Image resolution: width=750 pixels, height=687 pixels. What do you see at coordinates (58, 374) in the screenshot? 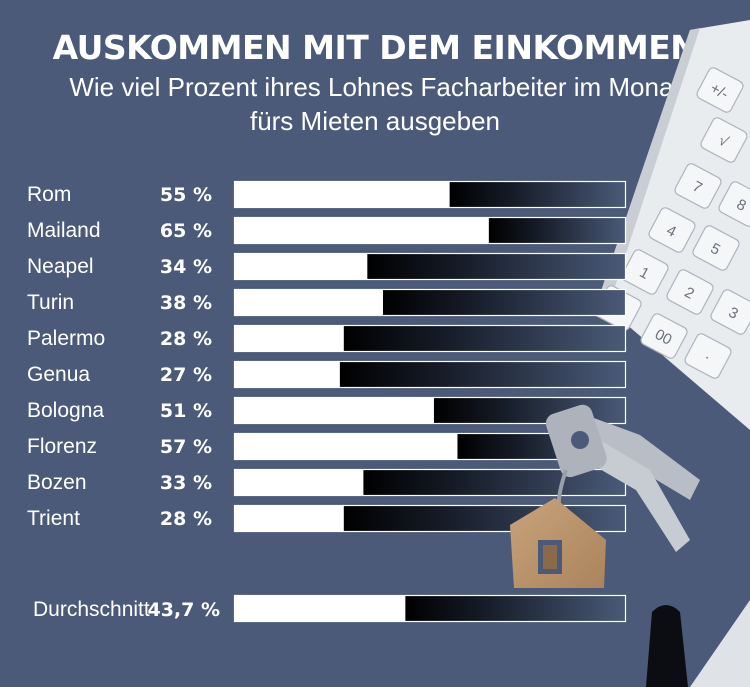
I see `category-label: Genua` at bounding box center [58, 374].